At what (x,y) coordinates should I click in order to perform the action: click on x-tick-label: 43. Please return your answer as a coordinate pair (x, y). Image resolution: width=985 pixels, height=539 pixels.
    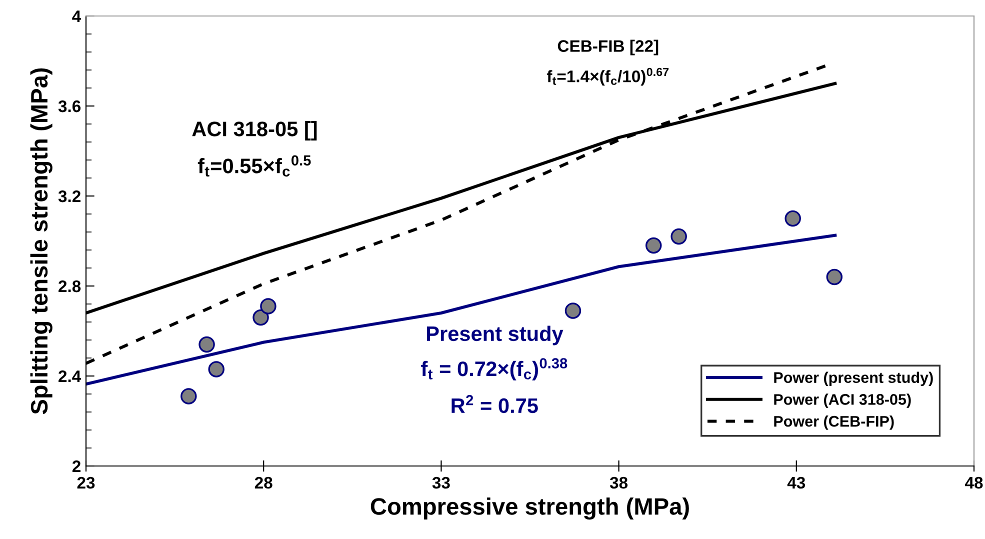
    Looking at the image, I should click on (796, 482).